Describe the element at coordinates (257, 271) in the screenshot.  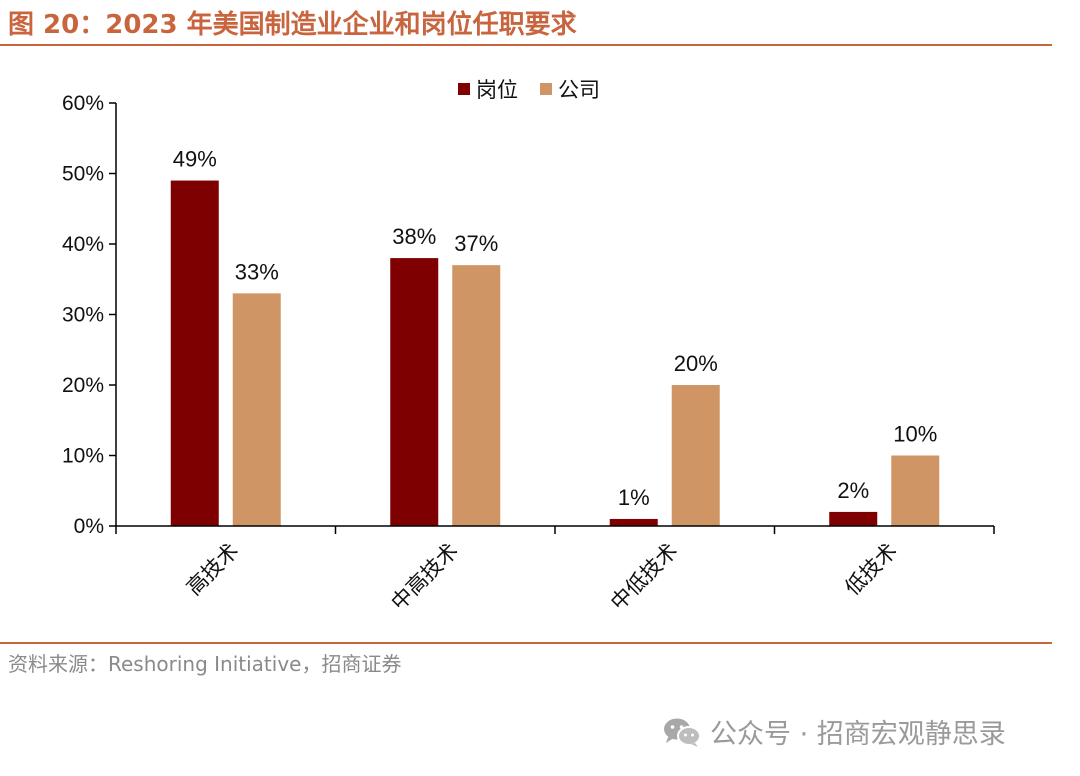
I see `data-label: 33%` at that location.